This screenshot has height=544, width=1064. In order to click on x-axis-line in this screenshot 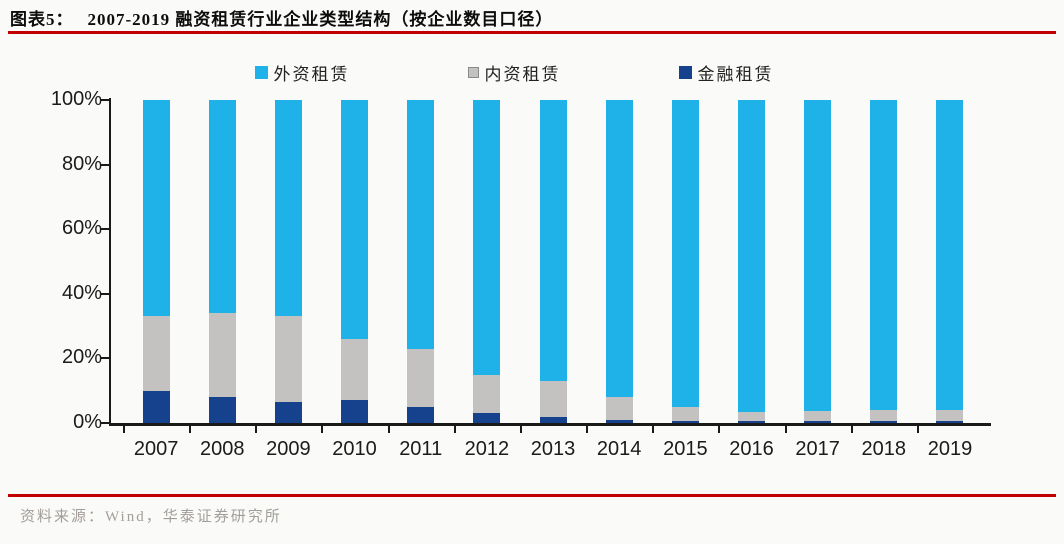, I will do `click(550, 424)`.